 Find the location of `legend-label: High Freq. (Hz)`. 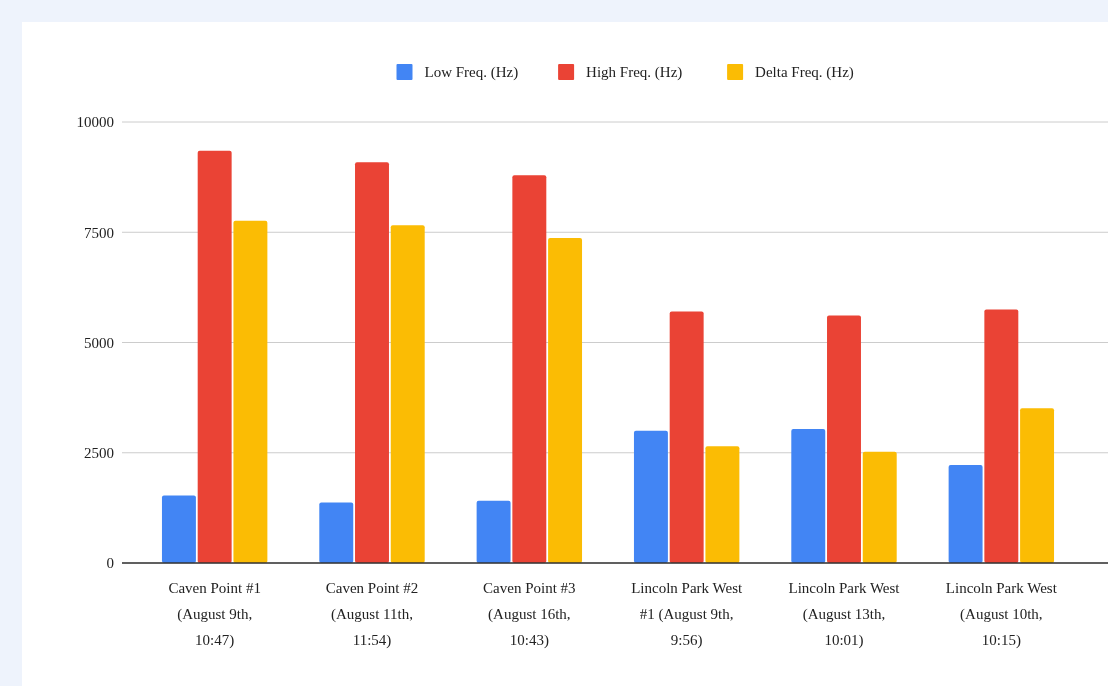

legend-label: High Freq. (Hz) is located at coordinates (634, 73).